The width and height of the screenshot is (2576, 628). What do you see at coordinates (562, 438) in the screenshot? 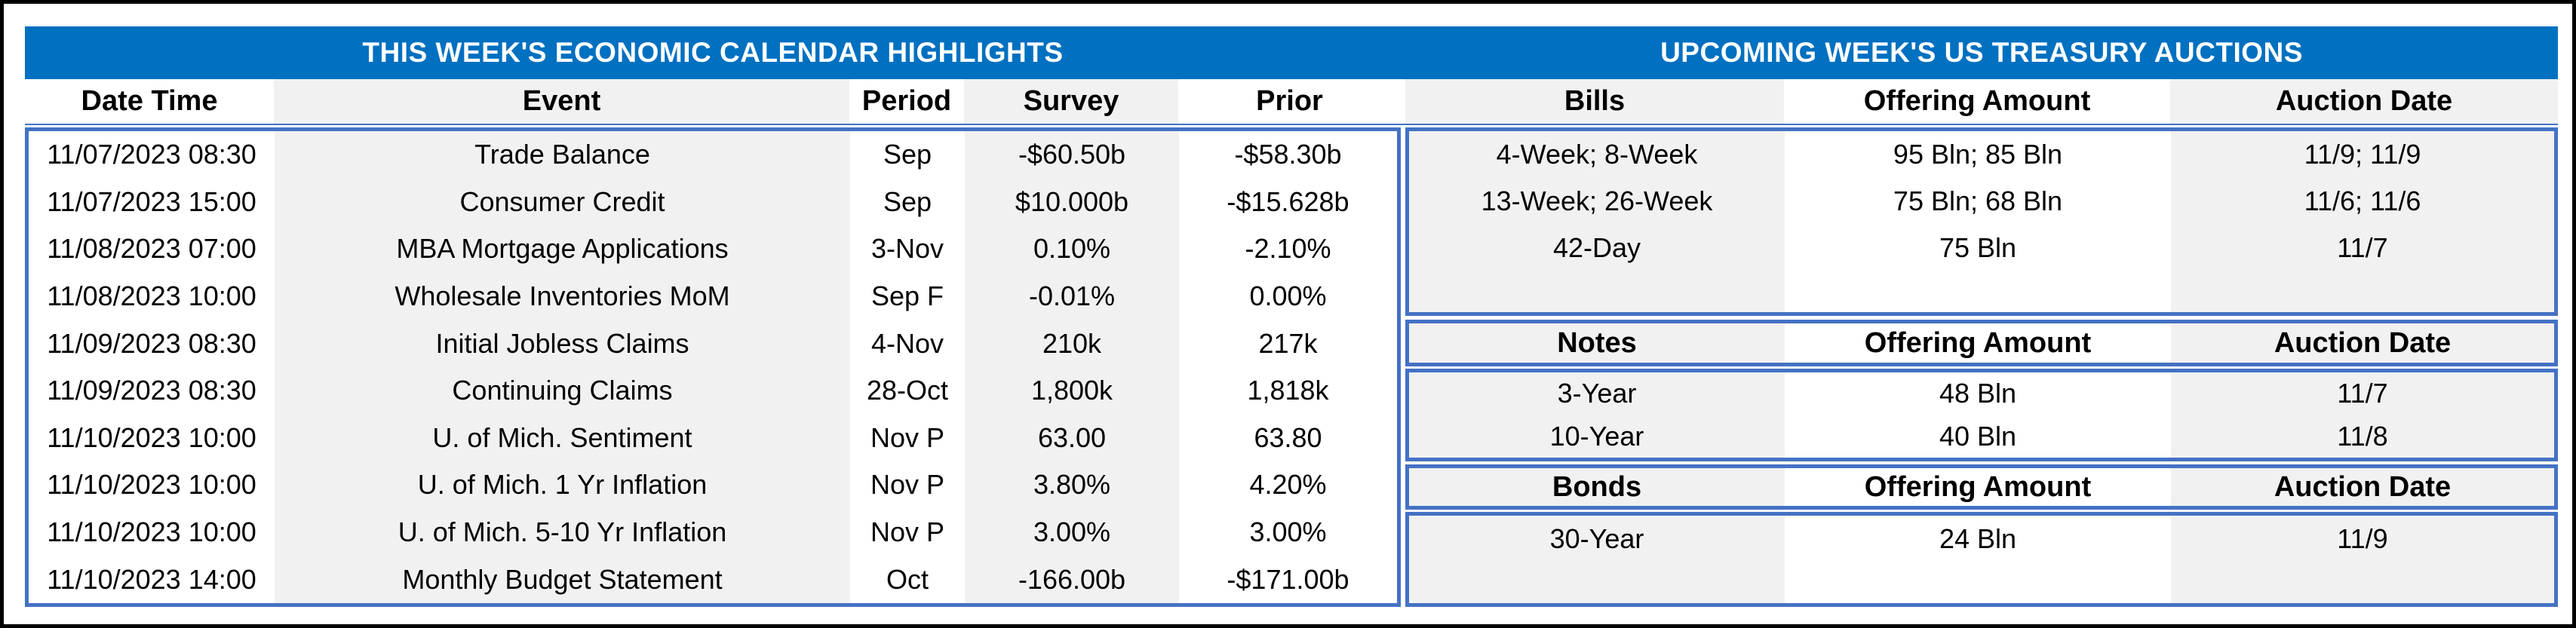
I see `cell-event: U. of Mich. Sentiment` at bounding box center [562, 438].